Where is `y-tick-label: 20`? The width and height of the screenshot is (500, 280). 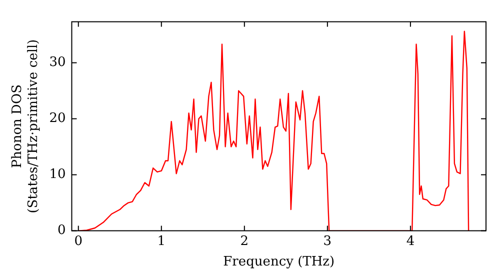 y-tick-label: 20 is located at coordinates (57, 118).